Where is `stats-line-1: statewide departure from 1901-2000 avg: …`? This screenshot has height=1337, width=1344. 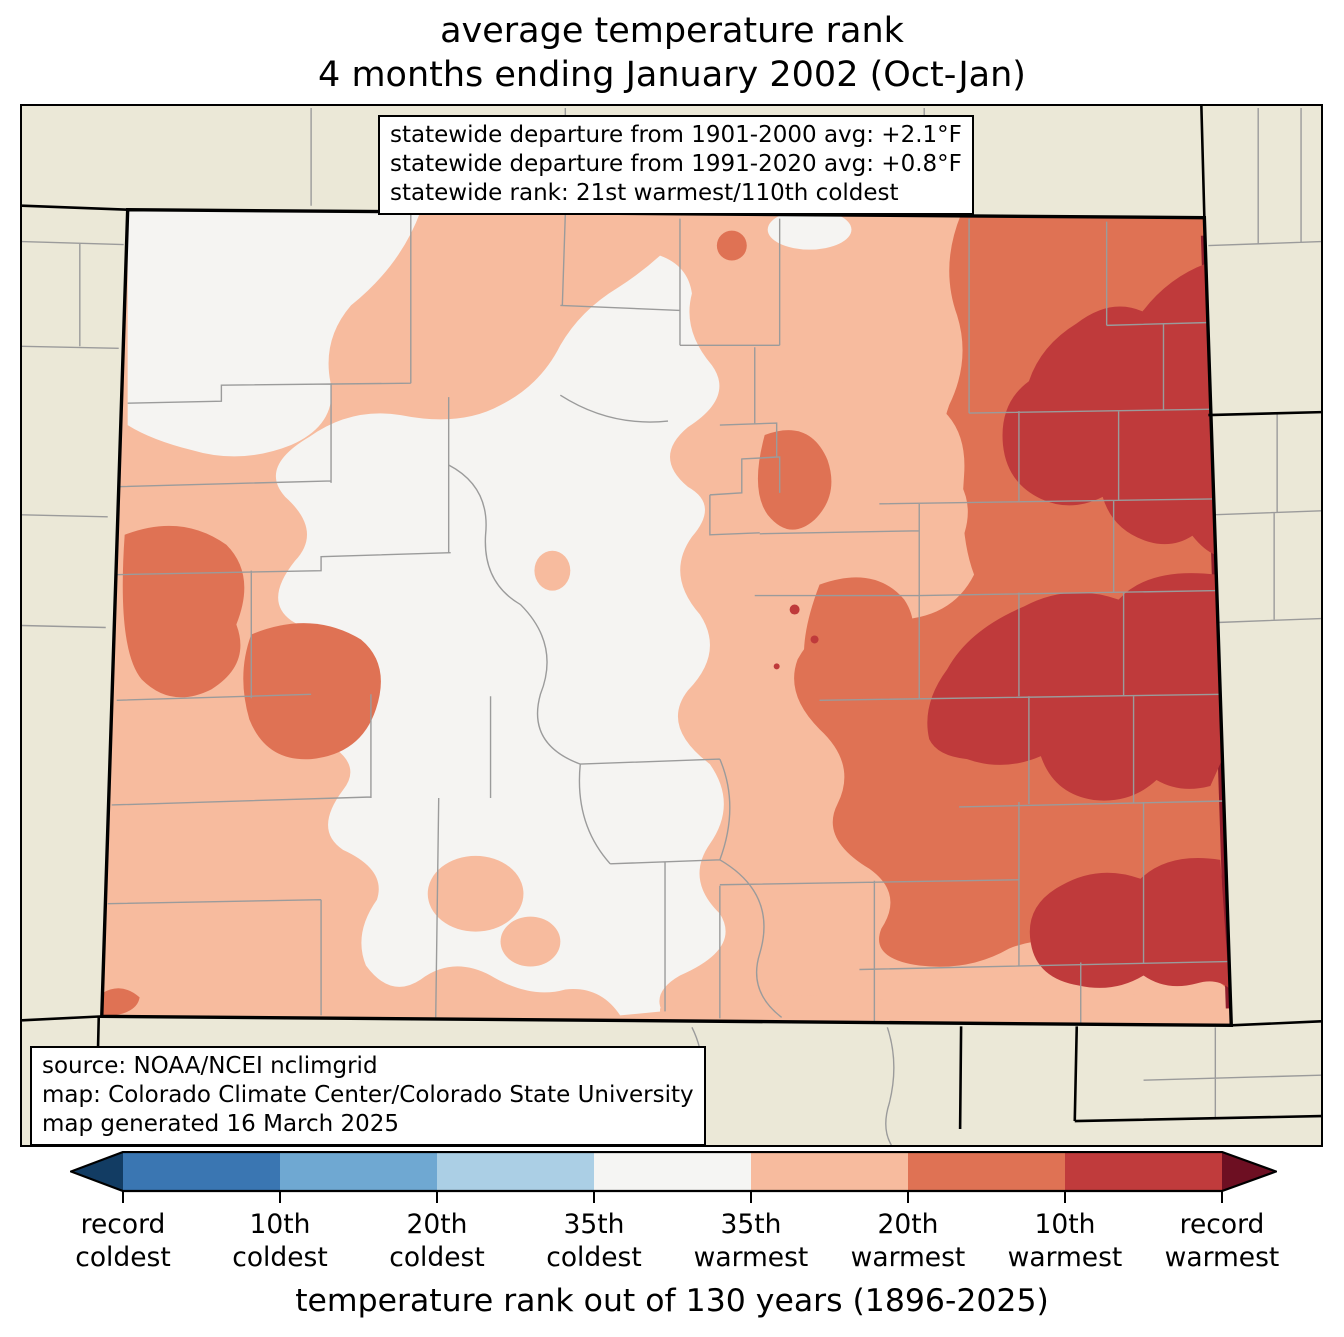
stats-line-1: statewide departure from 1901-2000 avg: … is located at coordinates (676, 135).